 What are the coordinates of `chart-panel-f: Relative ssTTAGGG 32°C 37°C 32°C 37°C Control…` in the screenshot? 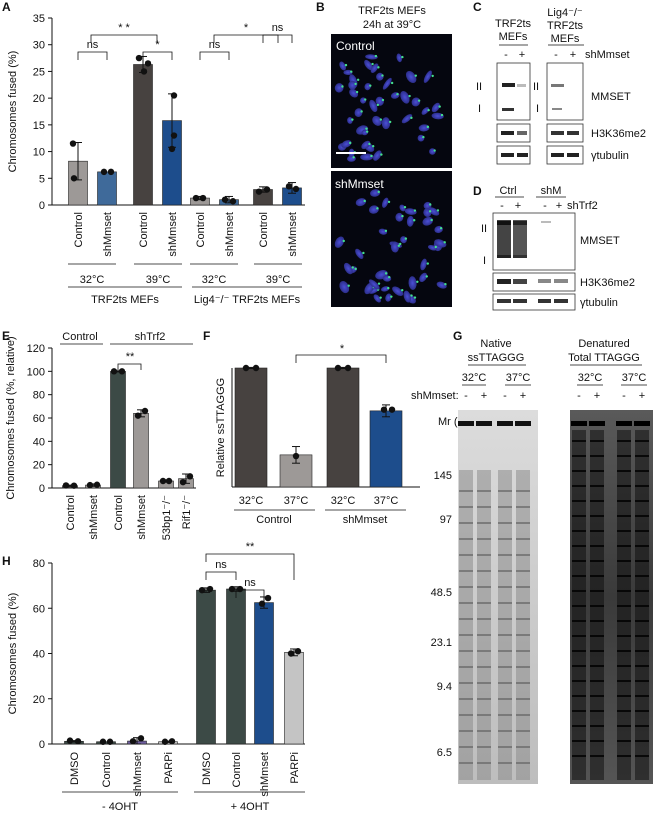 It's located at (317, 434).